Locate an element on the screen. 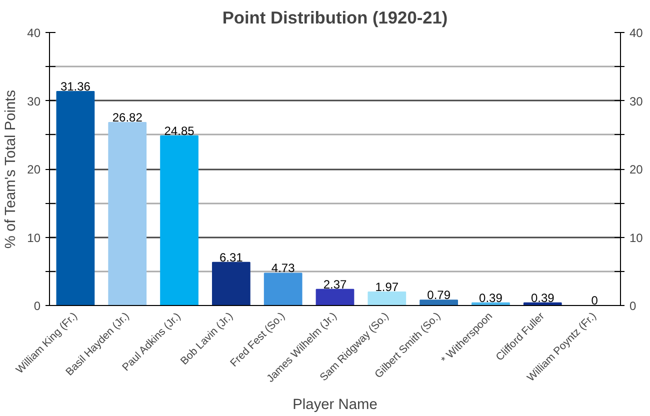 This screenshot has height=416, width=650. y-tick-label: 40 is located at coordinates (34, 33).